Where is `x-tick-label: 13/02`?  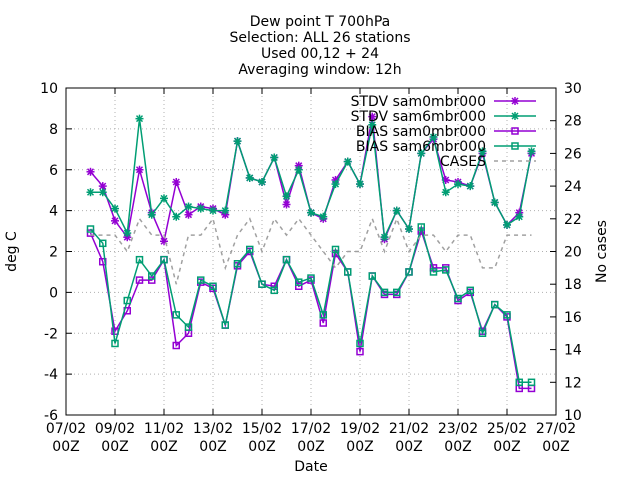 x-tick-label: 13/02 is located at coordinates (213, 429).